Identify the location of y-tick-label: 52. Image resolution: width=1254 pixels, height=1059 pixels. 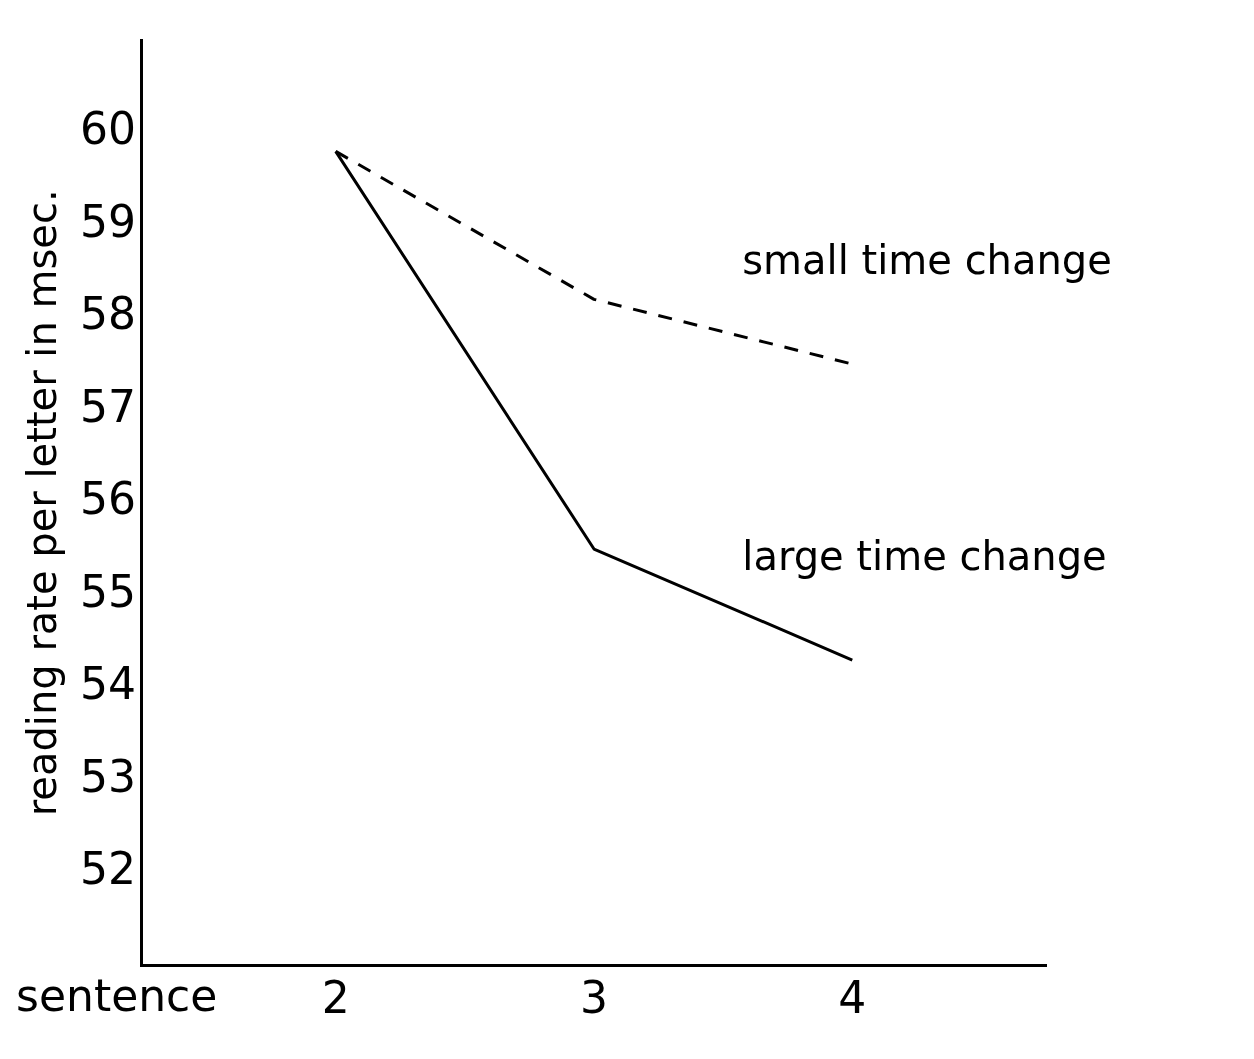
(107, 869).